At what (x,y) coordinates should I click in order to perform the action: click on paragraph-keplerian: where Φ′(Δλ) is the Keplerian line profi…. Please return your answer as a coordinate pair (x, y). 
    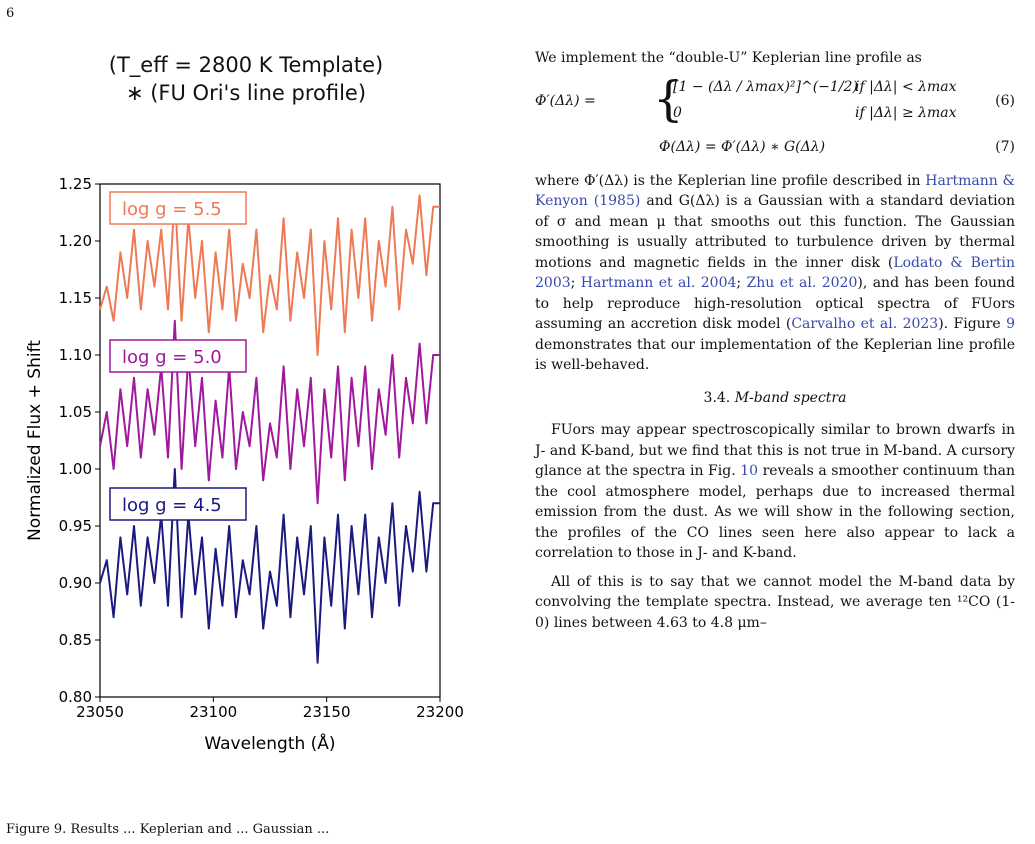
    Looking at the image, I should click on (775, 273).